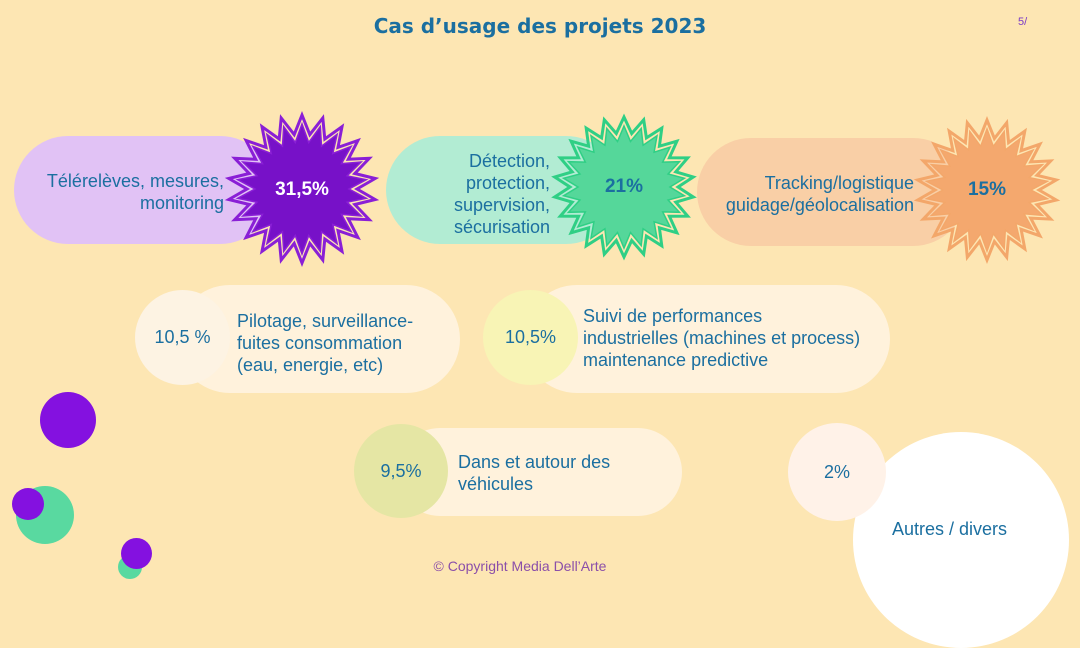  I want to click on label-line: industrielles (machines et process), so click(722, 338).